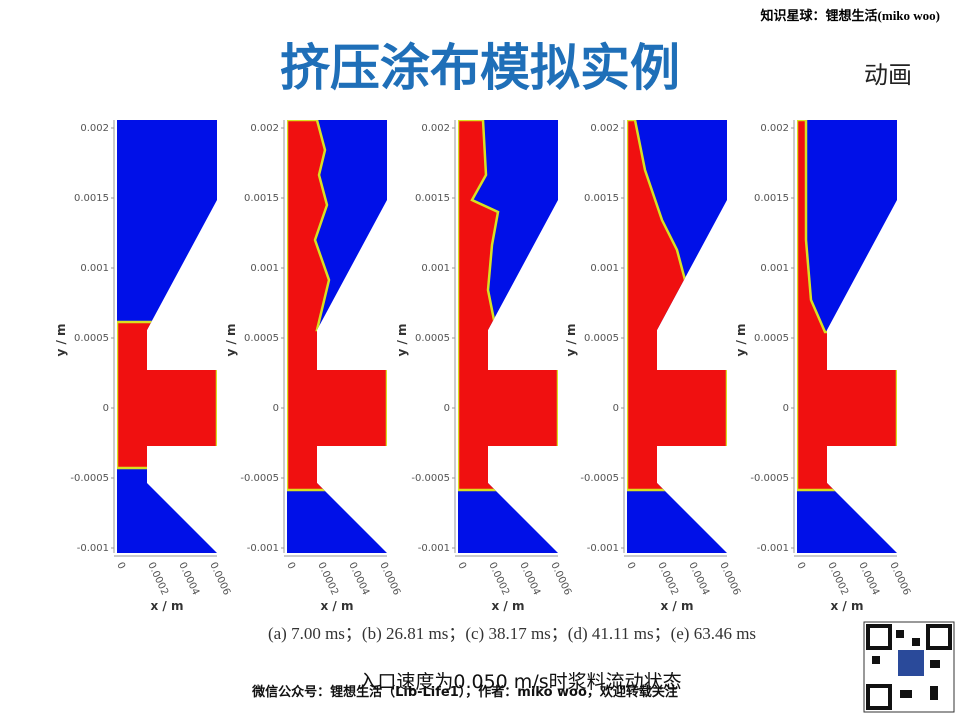 The height and width of the screenshot is (720, 960). Describe the element at coordinates (850, 15) in the screenshot. I see `watermark: 知识星球：锂想生活(miko woo)` at that location.